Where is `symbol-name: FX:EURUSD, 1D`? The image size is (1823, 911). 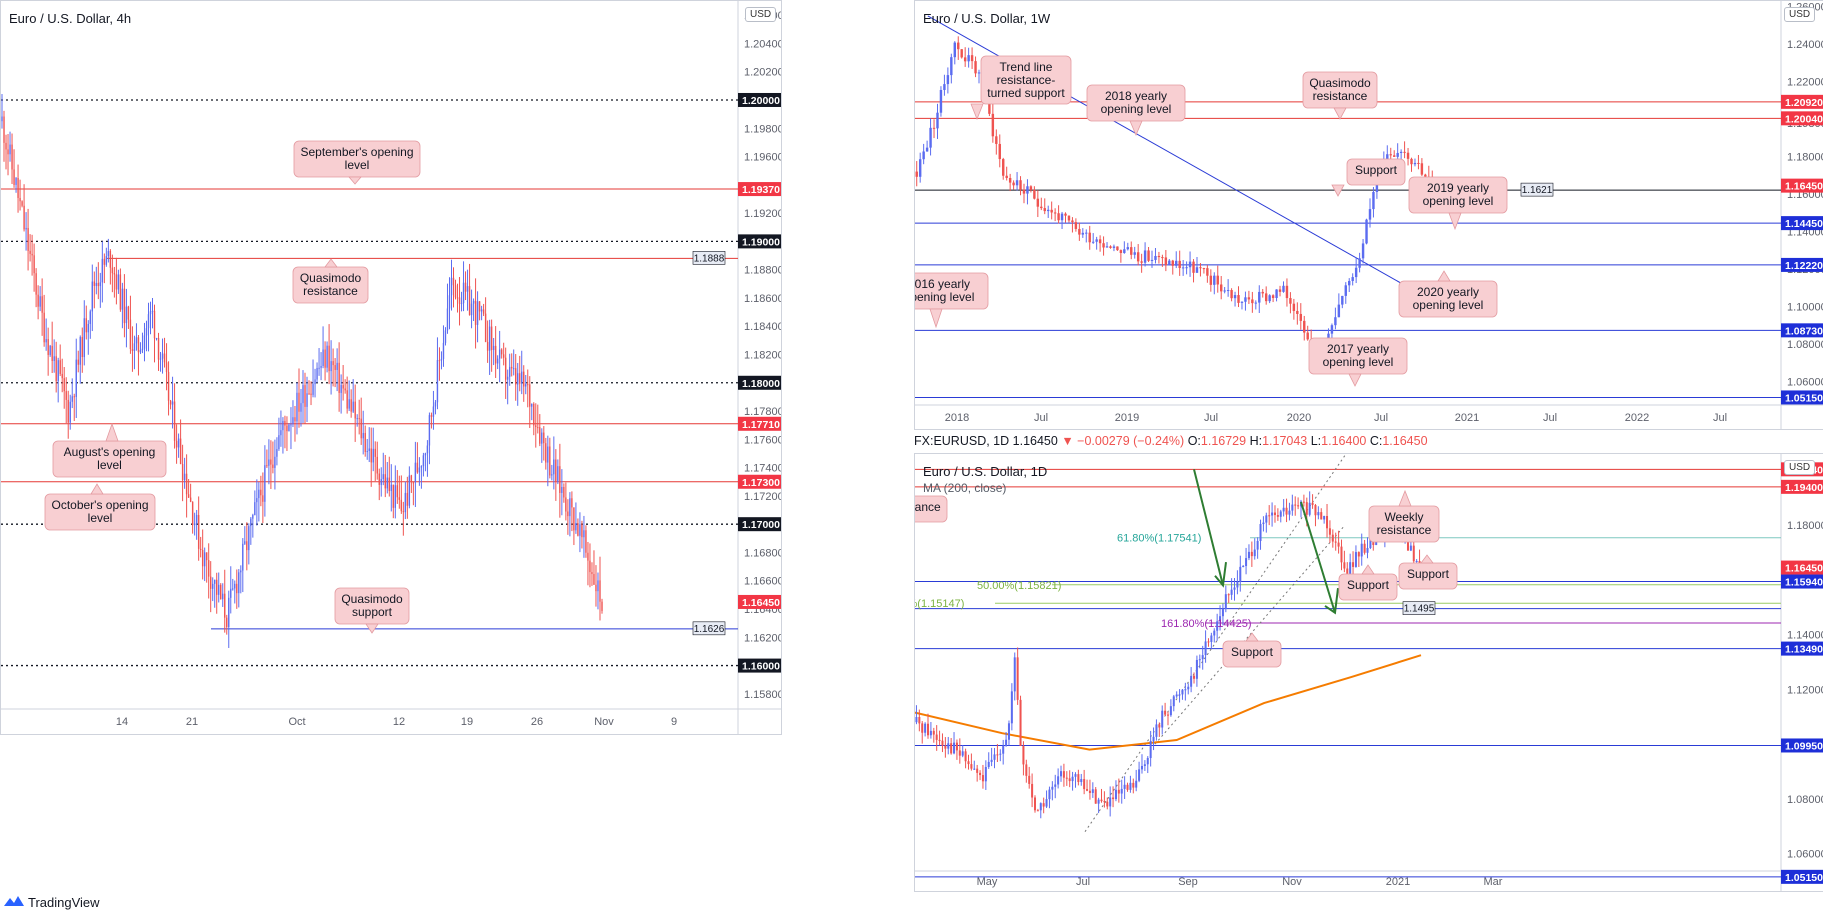
symbol-name: FX:EURUSD, 1D is located at coordinates (962, 441).